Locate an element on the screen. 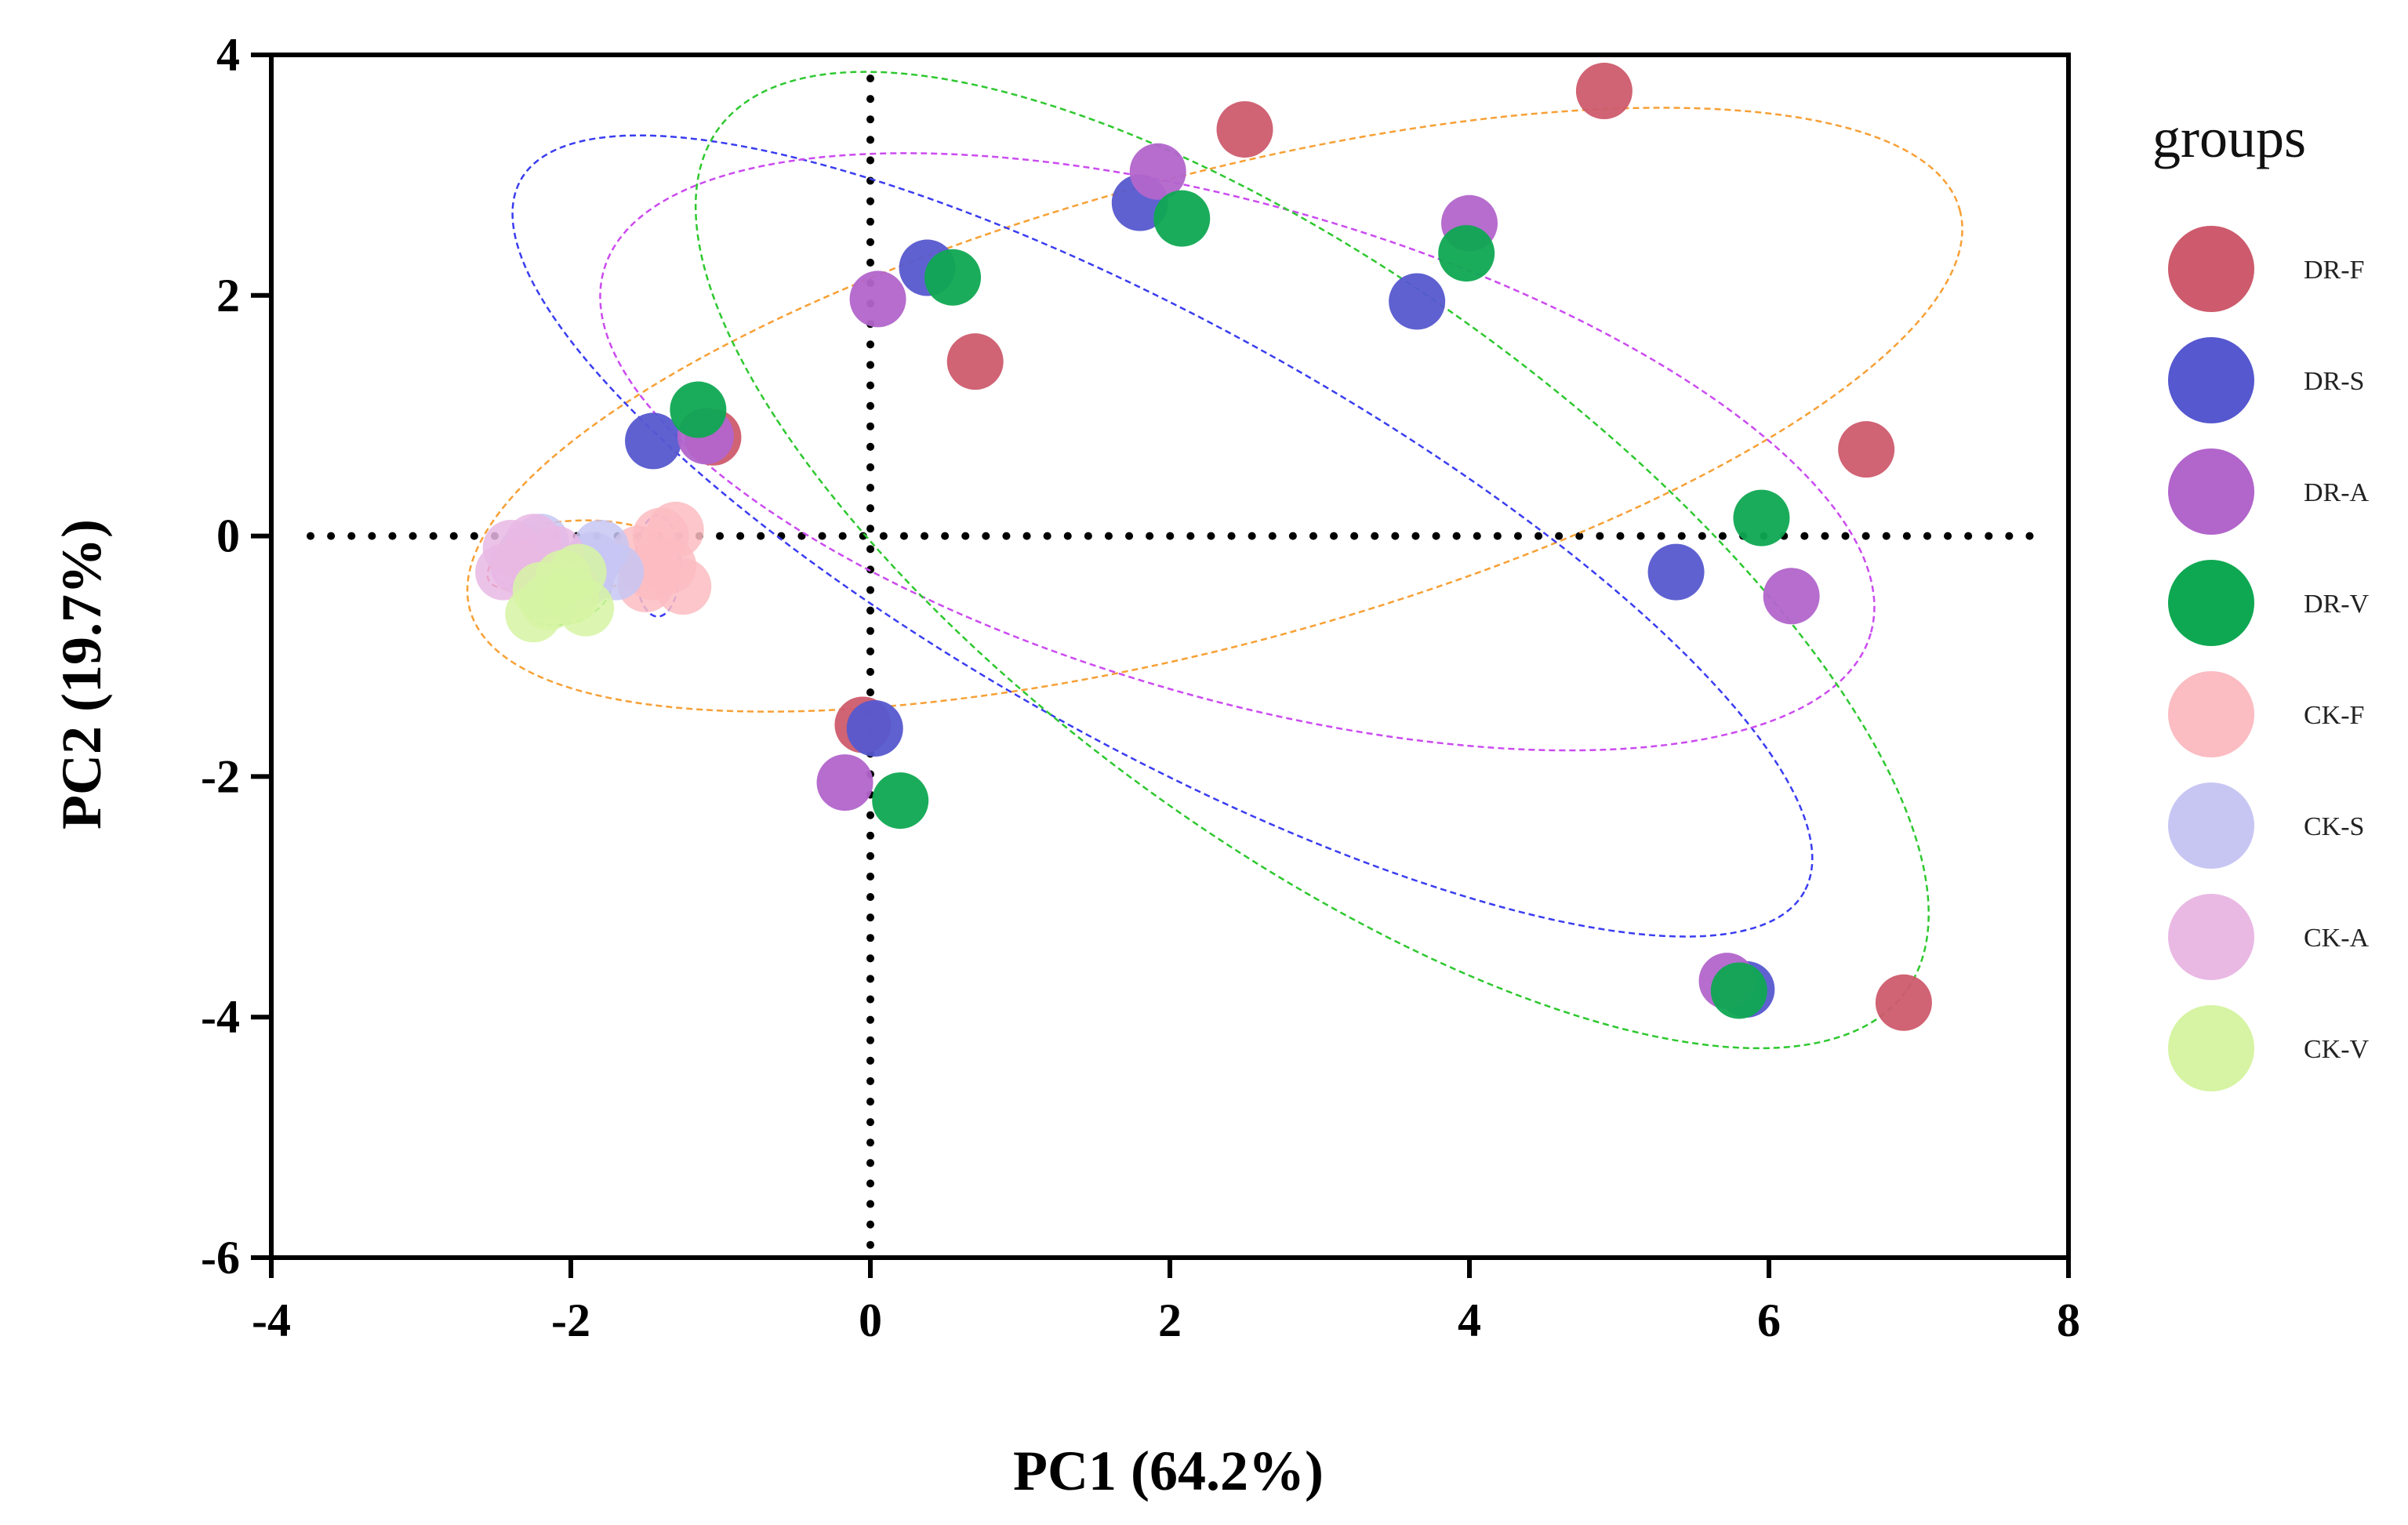  point-ck-a is located at coordinates (510, 547).